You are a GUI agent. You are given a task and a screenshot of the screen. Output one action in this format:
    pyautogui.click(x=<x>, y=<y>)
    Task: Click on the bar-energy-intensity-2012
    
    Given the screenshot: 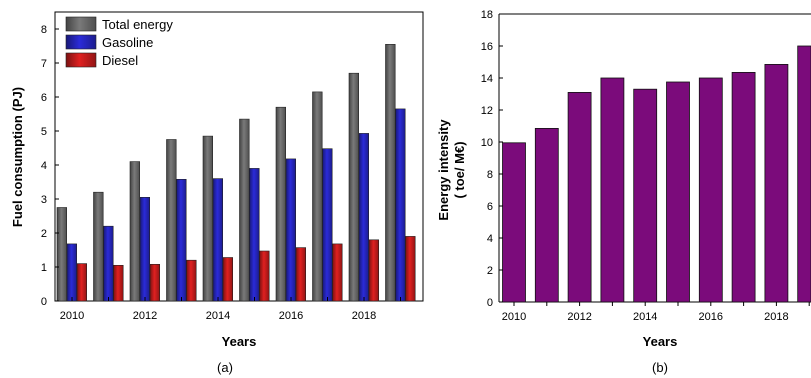 What is the action you would take?
    pyautogui.click(x=579, y=197)
    